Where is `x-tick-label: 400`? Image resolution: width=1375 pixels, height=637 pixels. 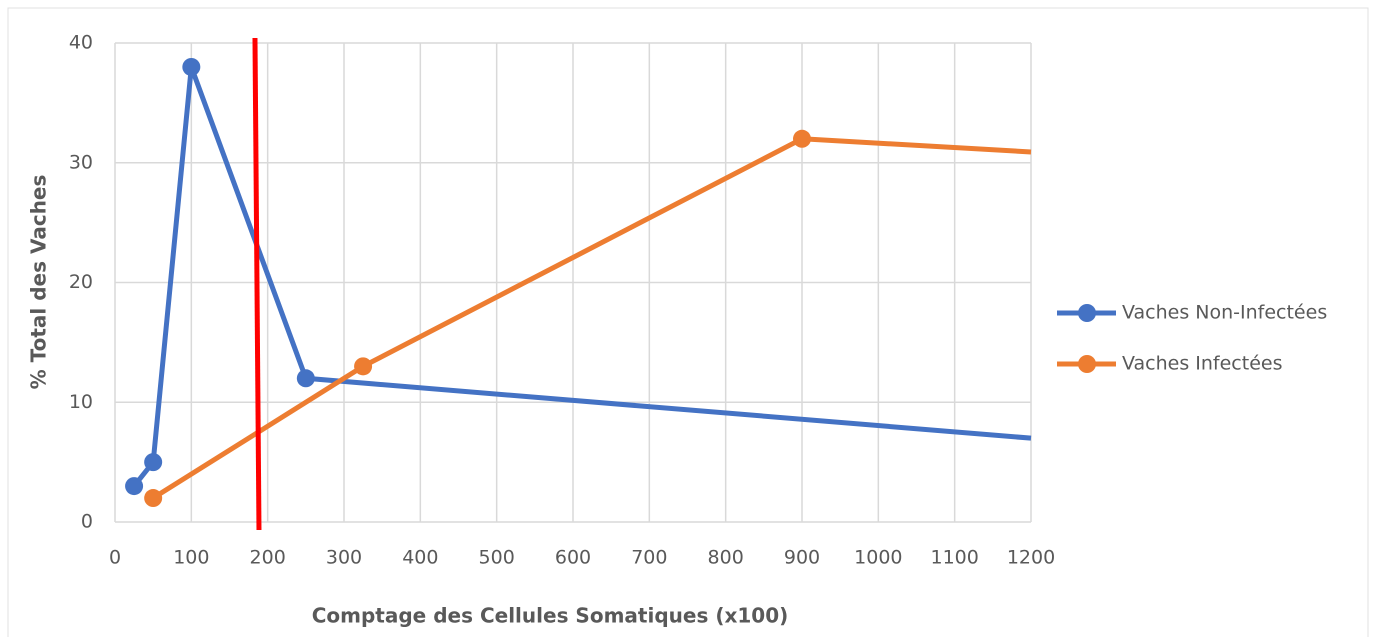 x-tick-label: 400 is located at coordinates (420, 558).